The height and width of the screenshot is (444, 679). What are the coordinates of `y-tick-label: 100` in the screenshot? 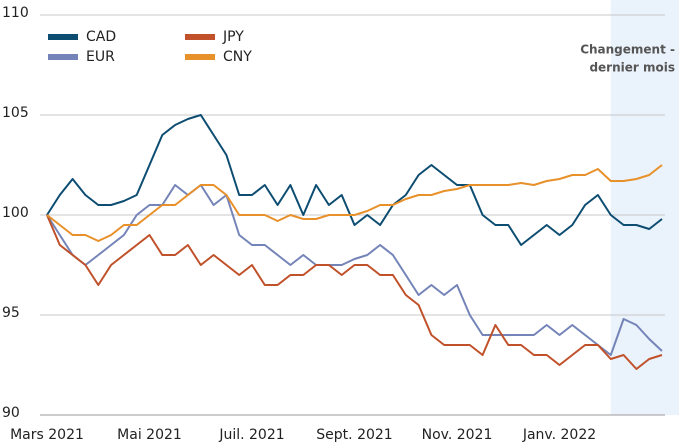 It's located at (15, 213).